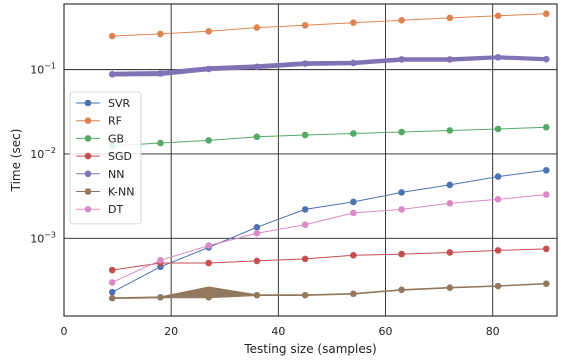  What do you see at coordinates (116, 174) in the screenshot?
I see `legend-label-nn: NN` at bounding box center [116, 174].